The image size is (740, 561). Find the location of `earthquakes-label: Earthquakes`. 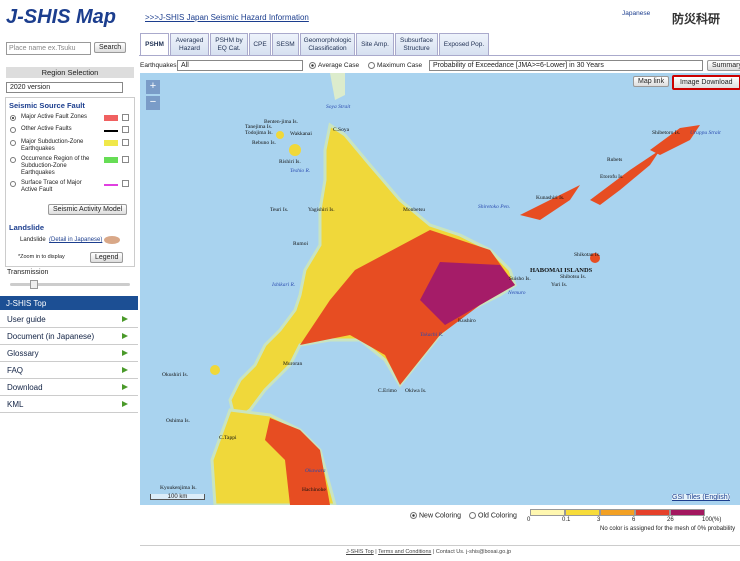

earthquakes-label: Earthquakes is located at coordinates (158, 65).